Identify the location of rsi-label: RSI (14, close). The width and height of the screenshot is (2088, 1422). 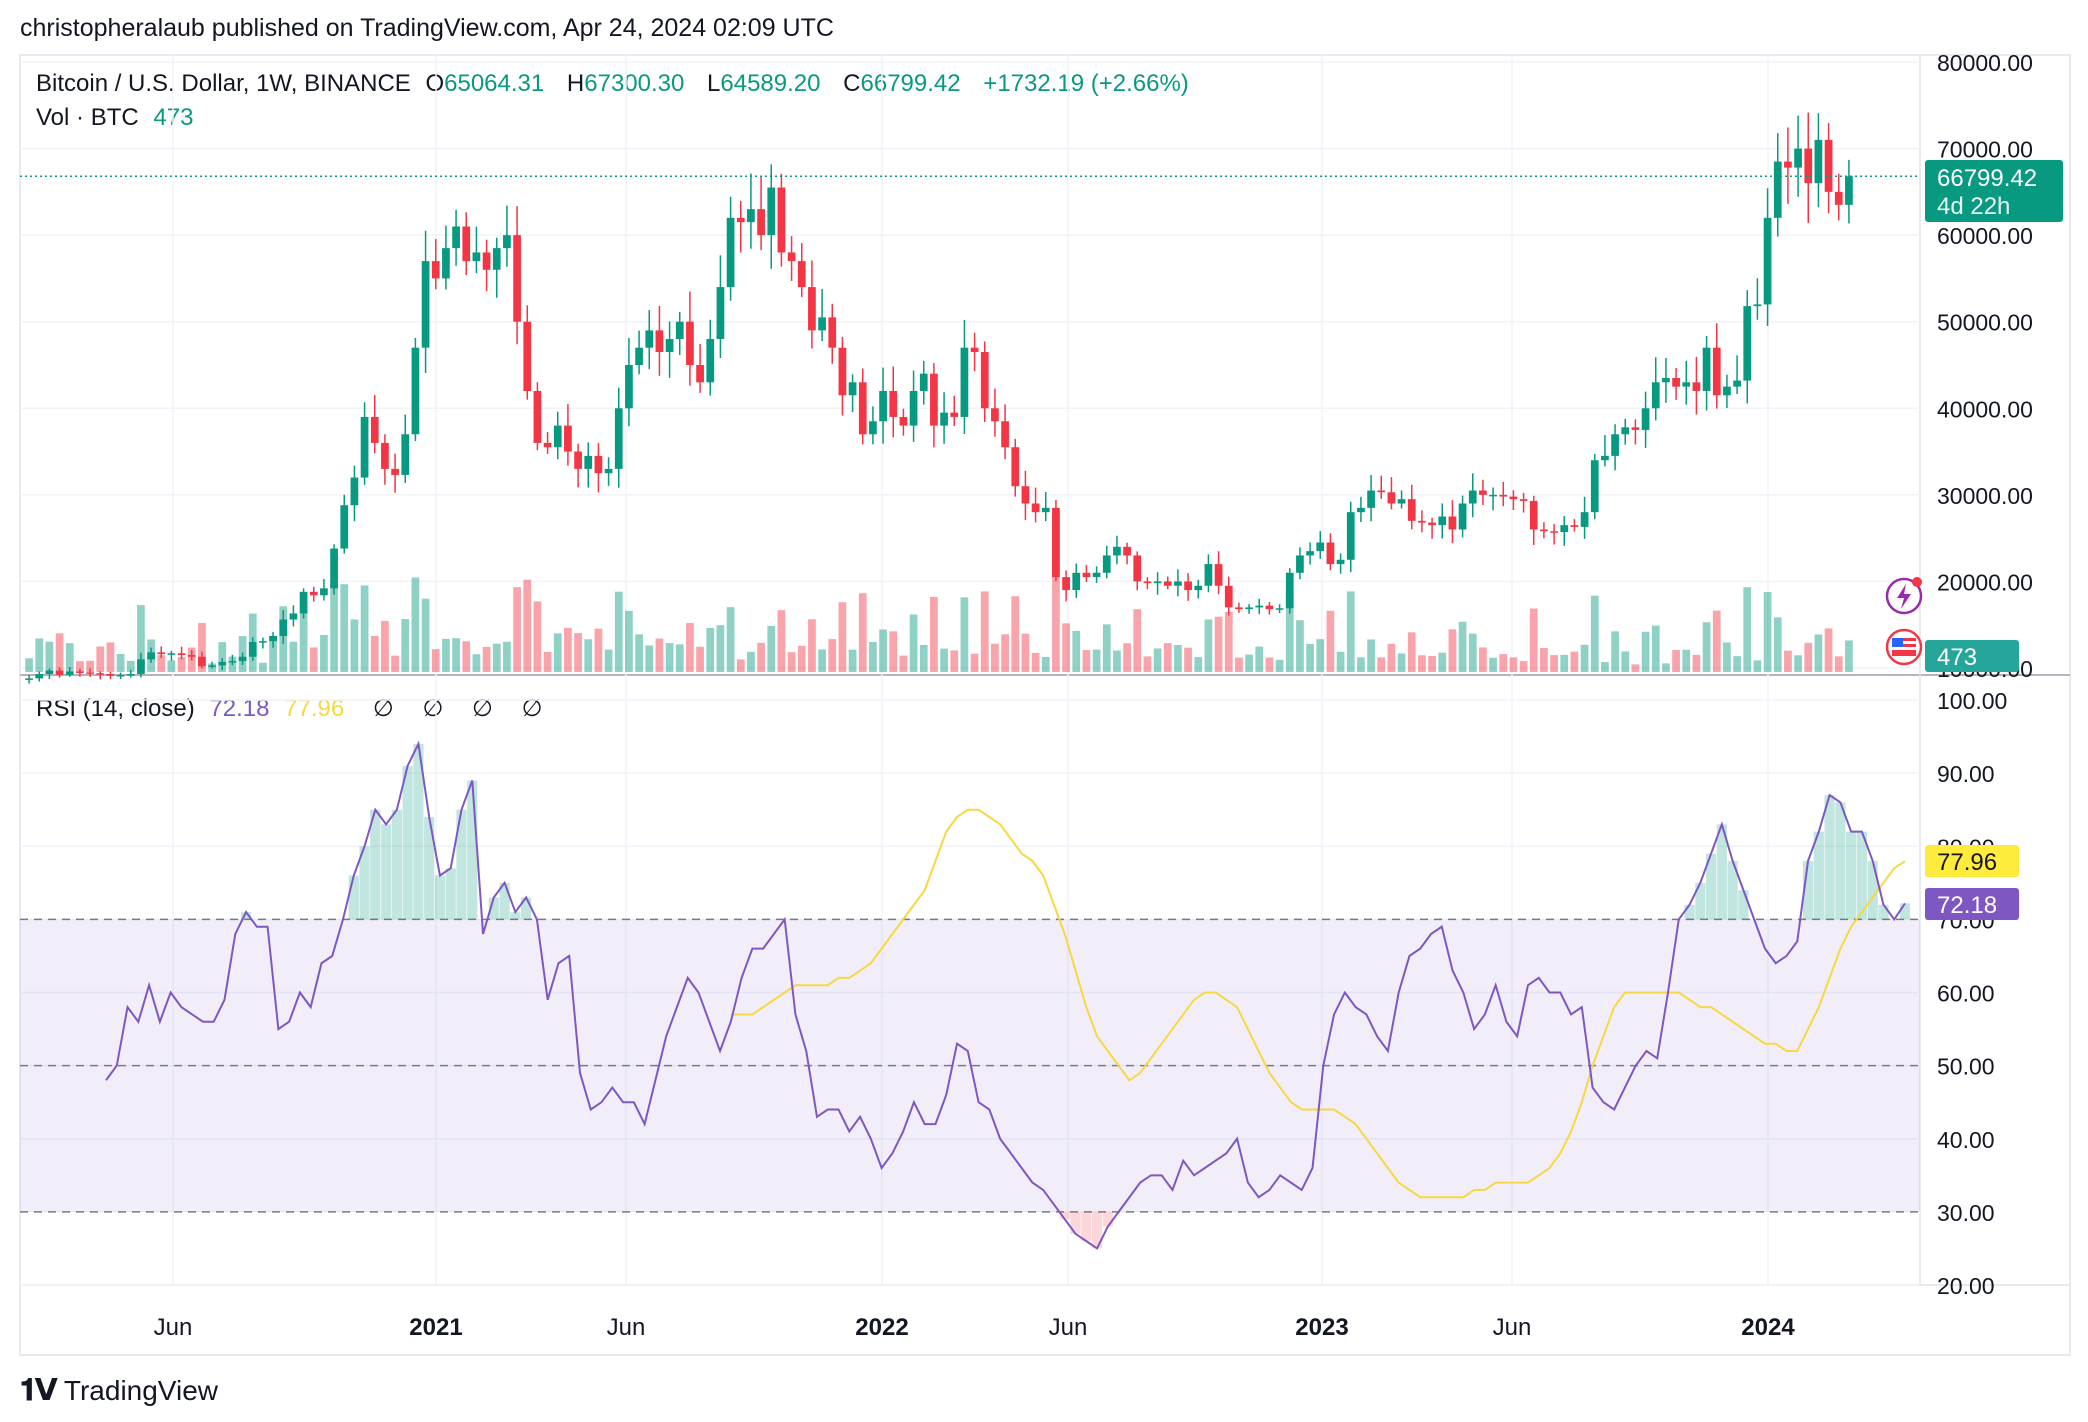
(115, 708).